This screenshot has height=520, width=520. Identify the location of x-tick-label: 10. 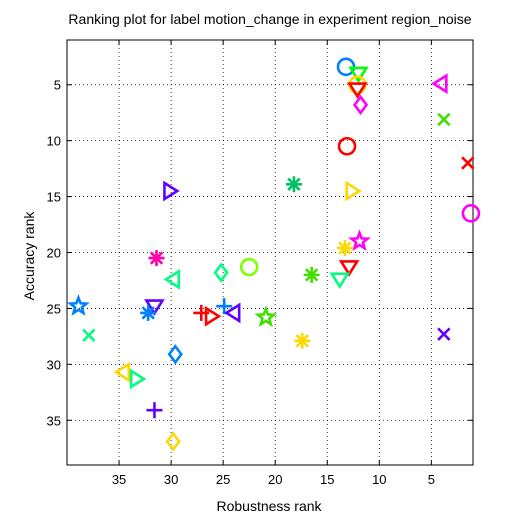
(379, 479).